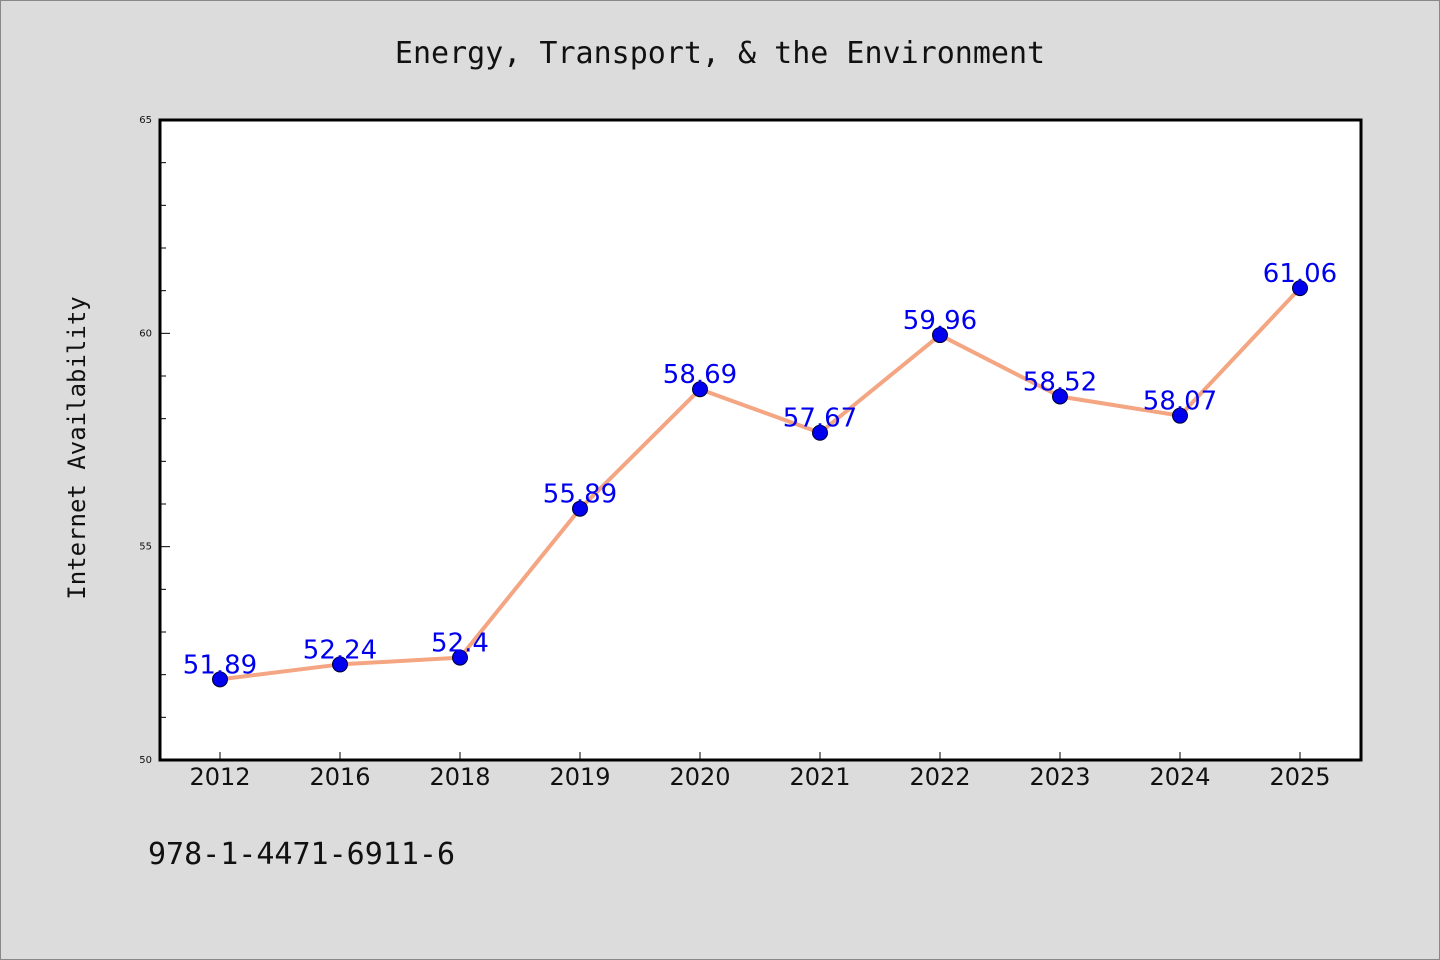 This screenshot has width=1440, height=960. What do you see at coordinates (700, 375) in the screenshot?
I see `data-label: 58.69` at bounding box center [700, 375].